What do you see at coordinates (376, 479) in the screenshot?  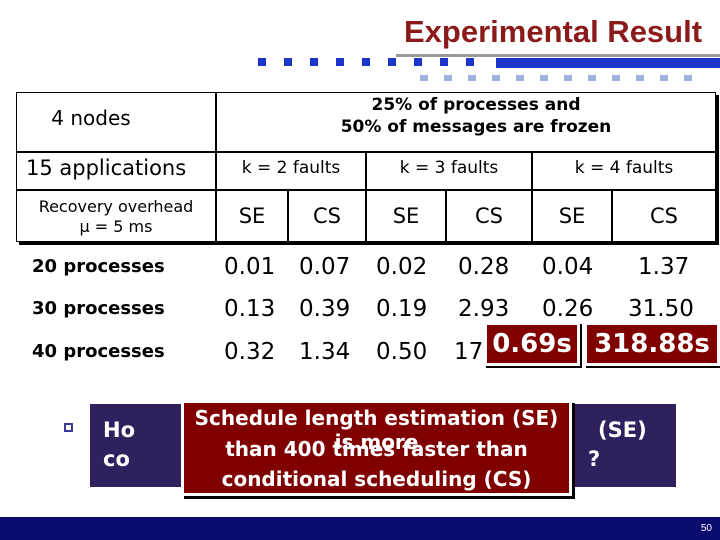 I see `callout-line-3: conditional scheduling (CS)` at bounding box center [376, 479].